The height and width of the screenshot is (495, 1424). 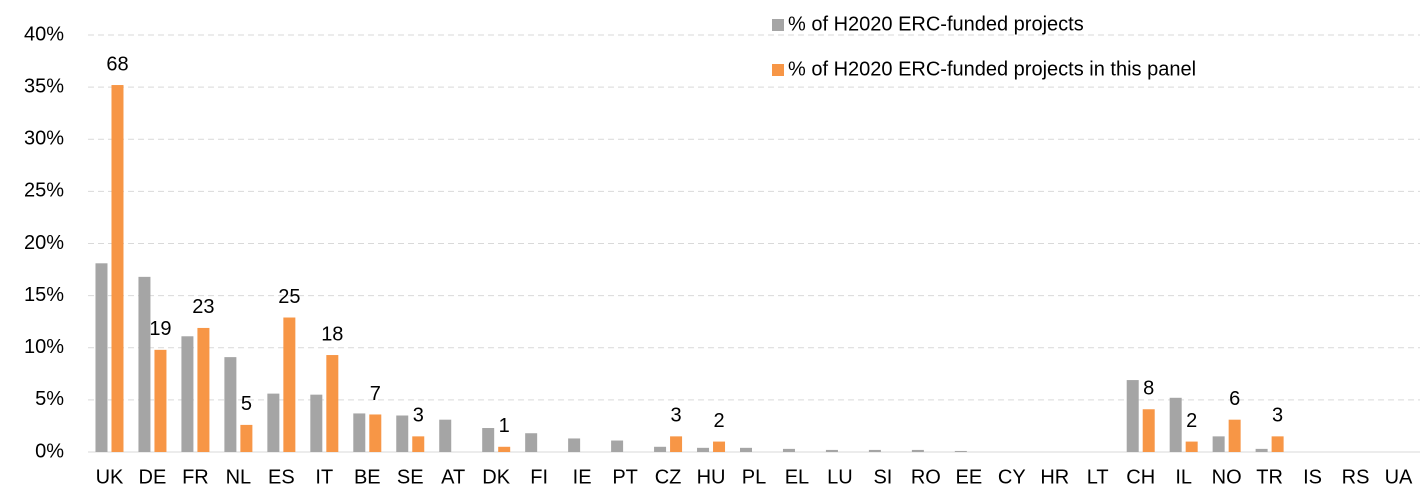 I want to click on x-tick-label: IS, so click(x=1312, y=477).